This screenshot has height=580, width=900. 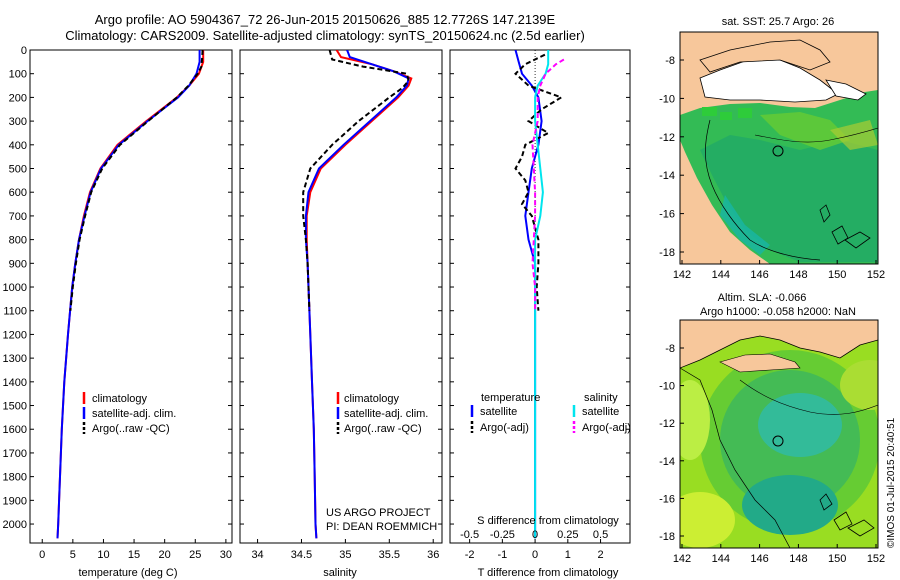 I want to click on map-x-tick-label: 152, so click(x=876, y=275).